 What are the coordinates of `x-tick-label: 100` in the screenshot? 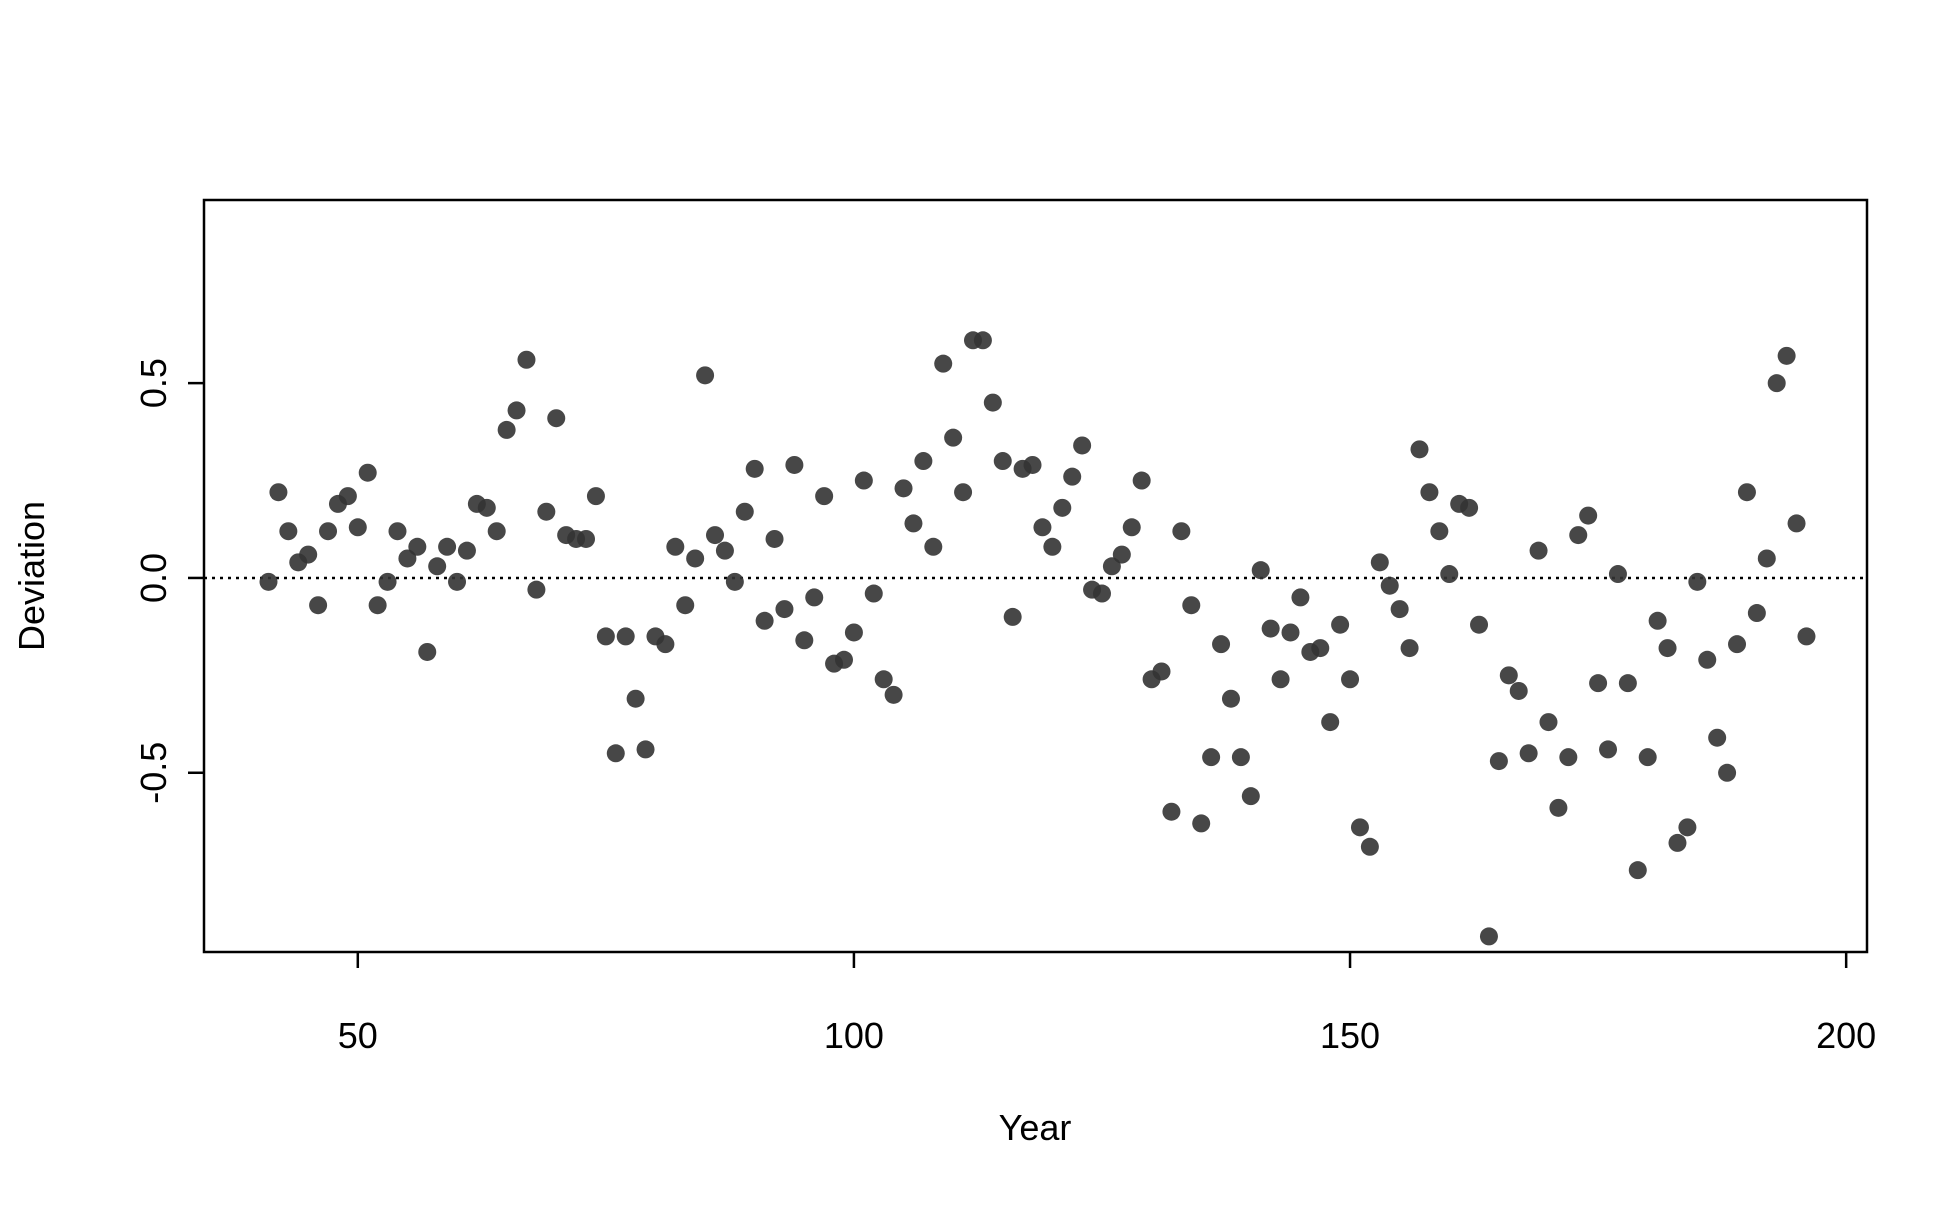 It's located at (854, 1035).